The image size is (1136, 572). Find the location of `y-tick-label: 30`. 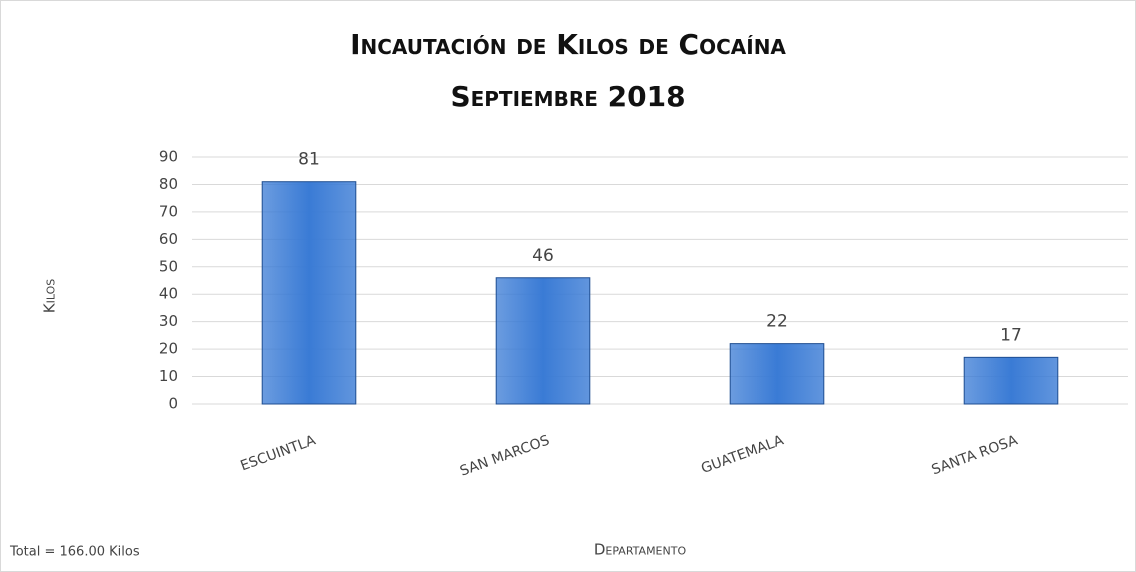

y-tick-label: 30 is located at coordinates (168, 321).